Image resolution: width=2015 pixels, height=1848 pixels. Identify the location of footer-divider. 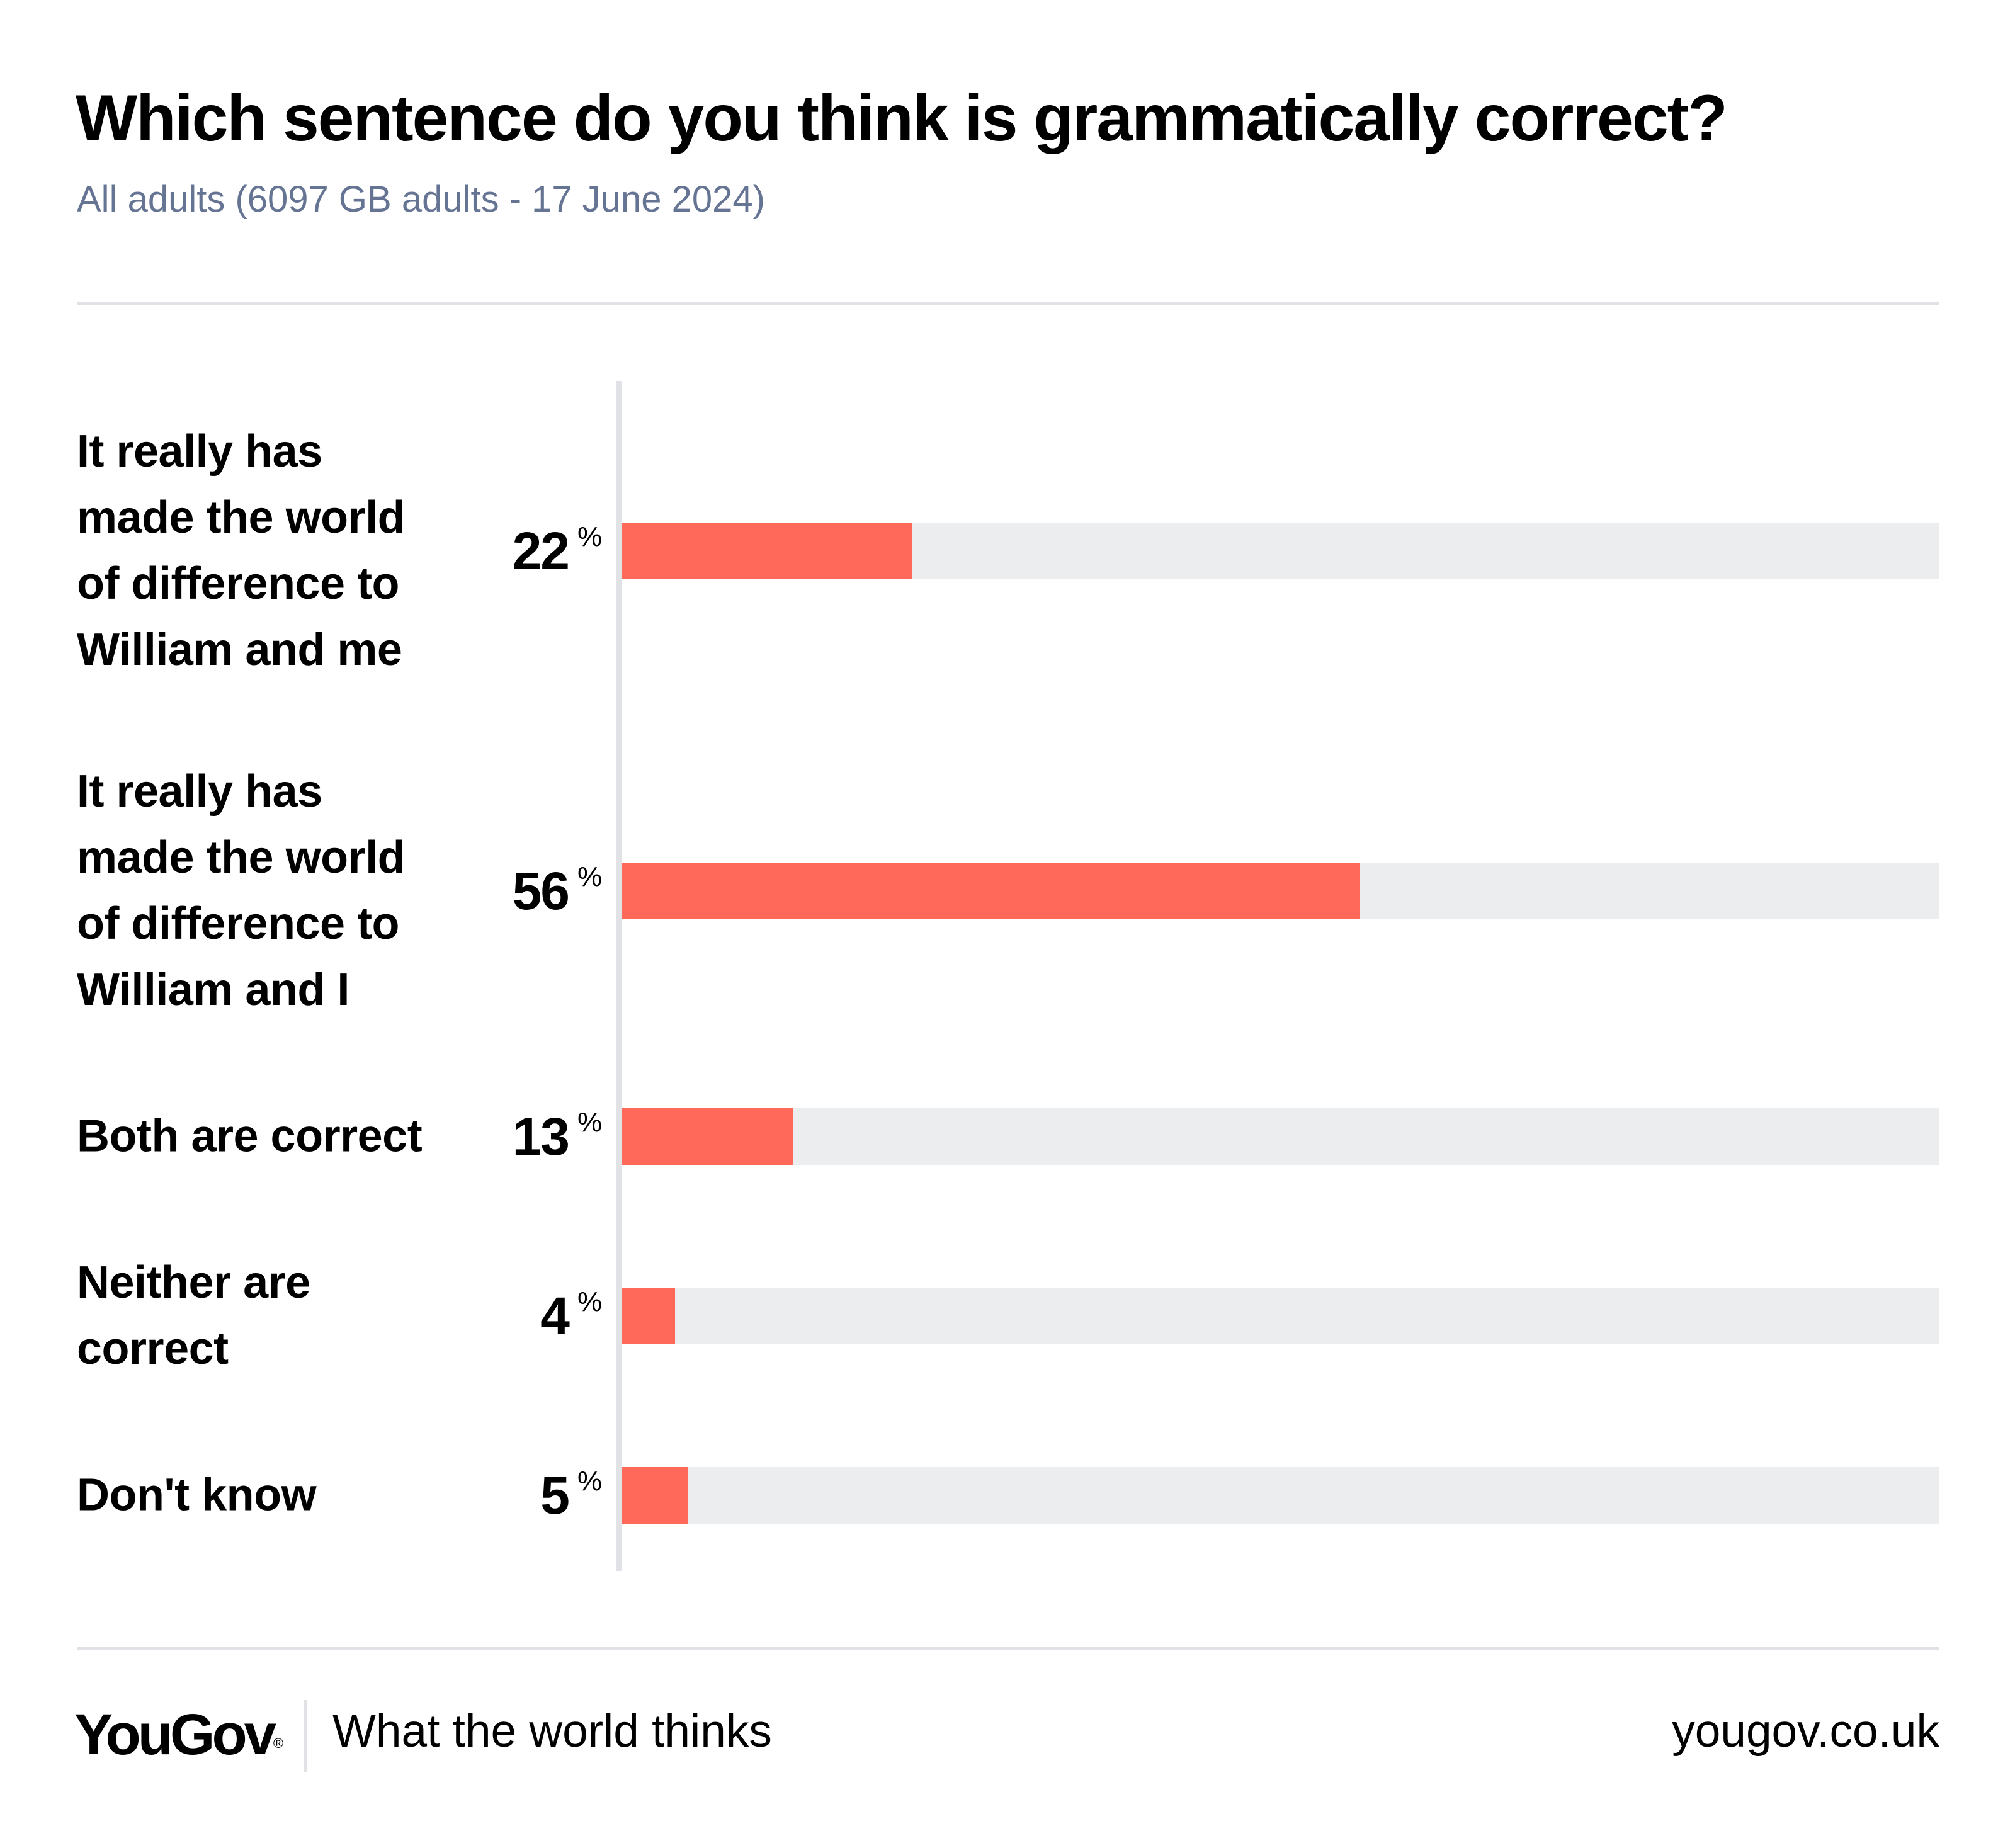
(1008, 1648).